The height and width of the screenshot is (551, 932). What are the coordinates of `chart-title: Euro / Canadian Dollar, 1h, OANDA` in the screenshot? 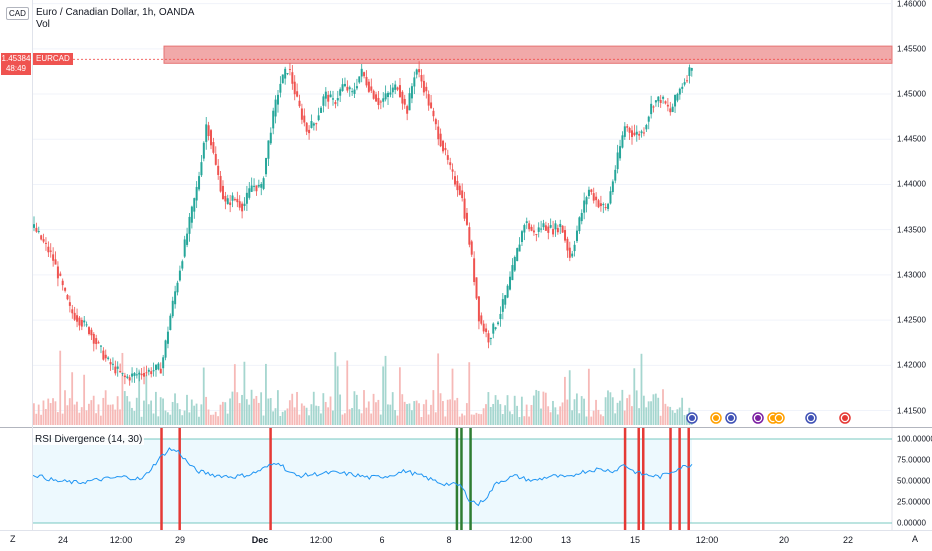 It's located at (115, 12).